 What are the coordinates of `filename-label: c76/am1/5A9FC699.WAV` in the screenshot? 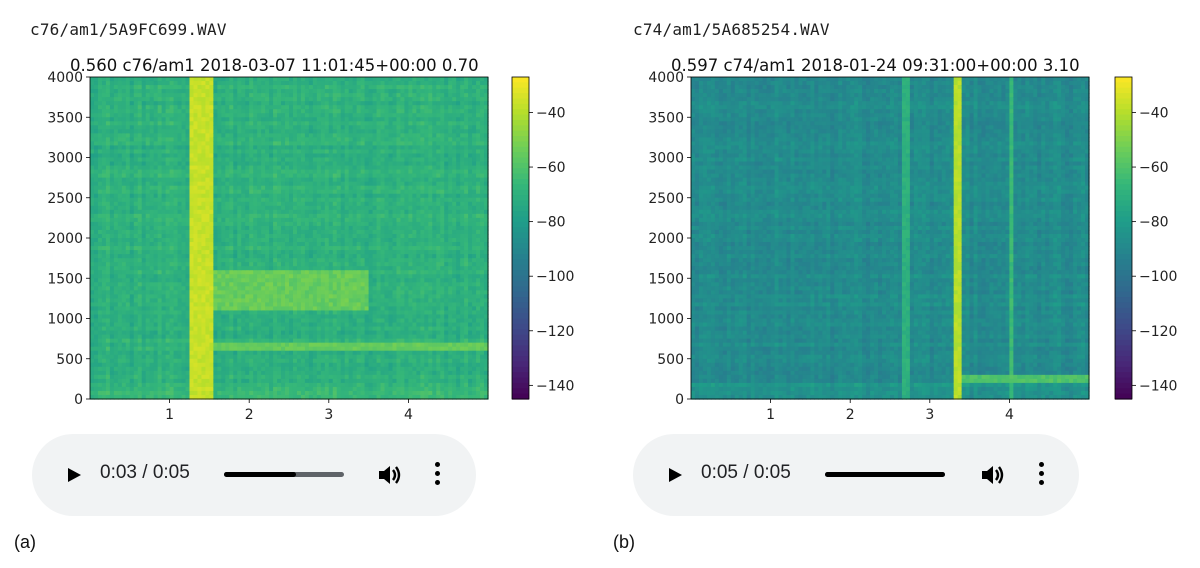 It's located at (128, 29).